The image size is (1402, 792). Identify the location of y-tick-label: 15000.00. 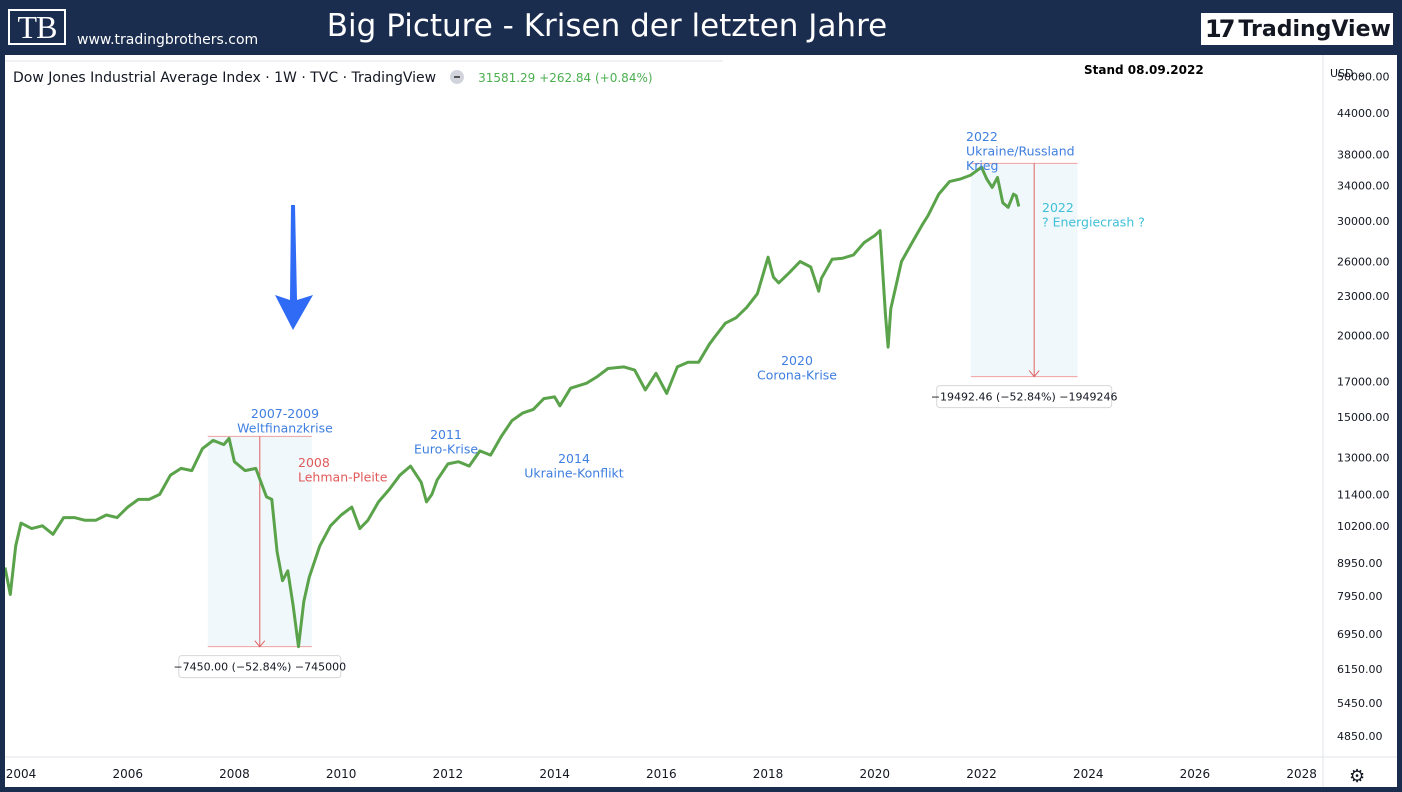
(1363, 417).